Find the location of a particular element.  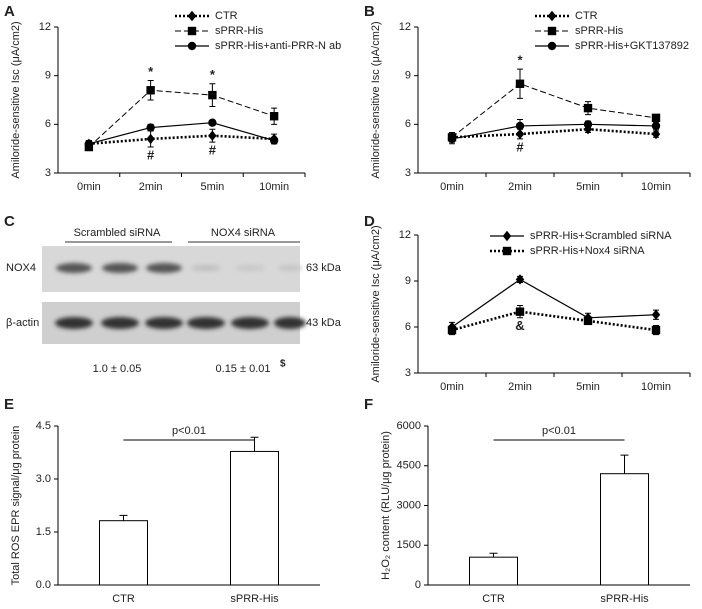

y-tick-label: 4500 is located at coordinates (409, 466).